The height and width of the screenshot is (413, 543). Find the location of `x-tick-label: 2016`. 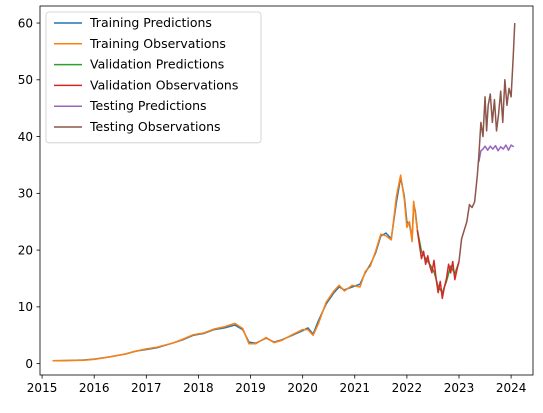

x-tick-label: 2016 is located at coordinates (94, 388).